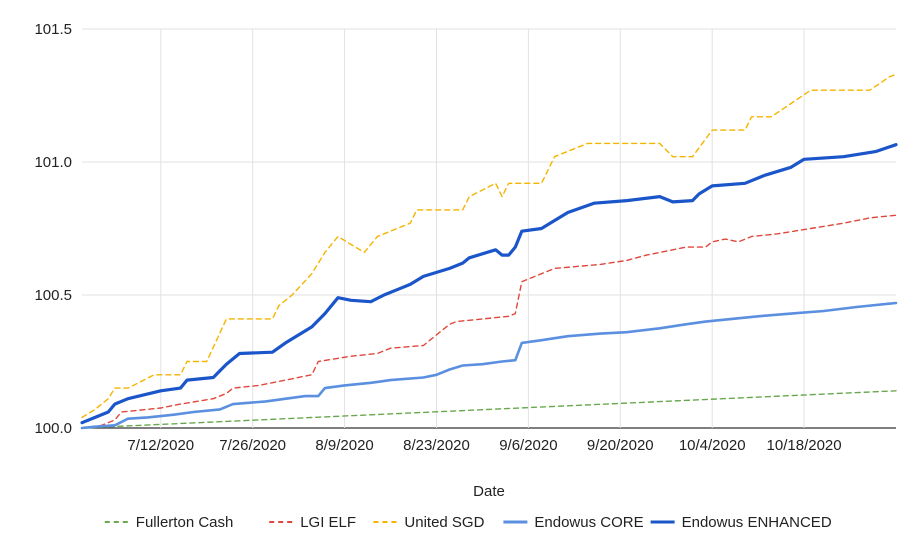 The height and width of the screenshot is (556, 923). Describe the element at coordinates (444, 522) in the screenshot. I see `legend-label: United SGD` at that location.